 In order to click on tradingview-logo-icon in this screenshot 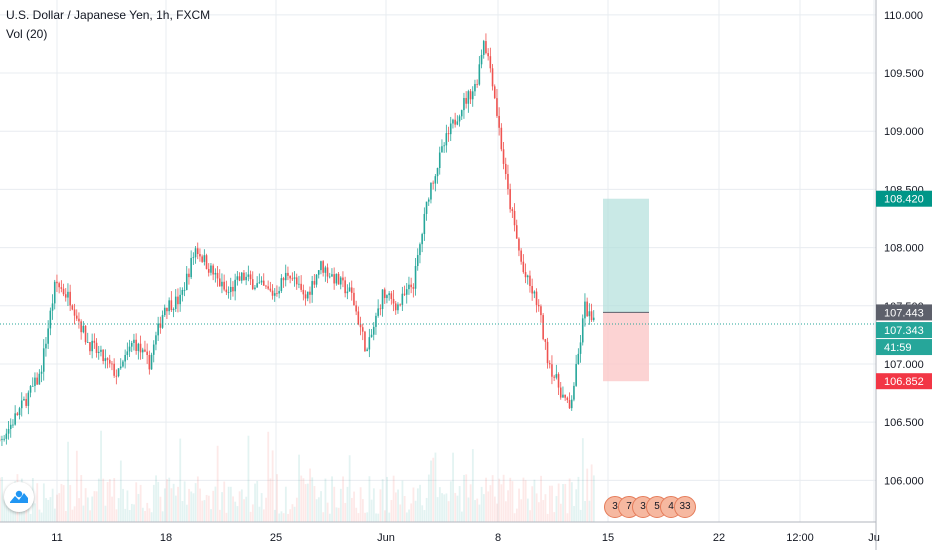, I will do `click(19, 497)`.